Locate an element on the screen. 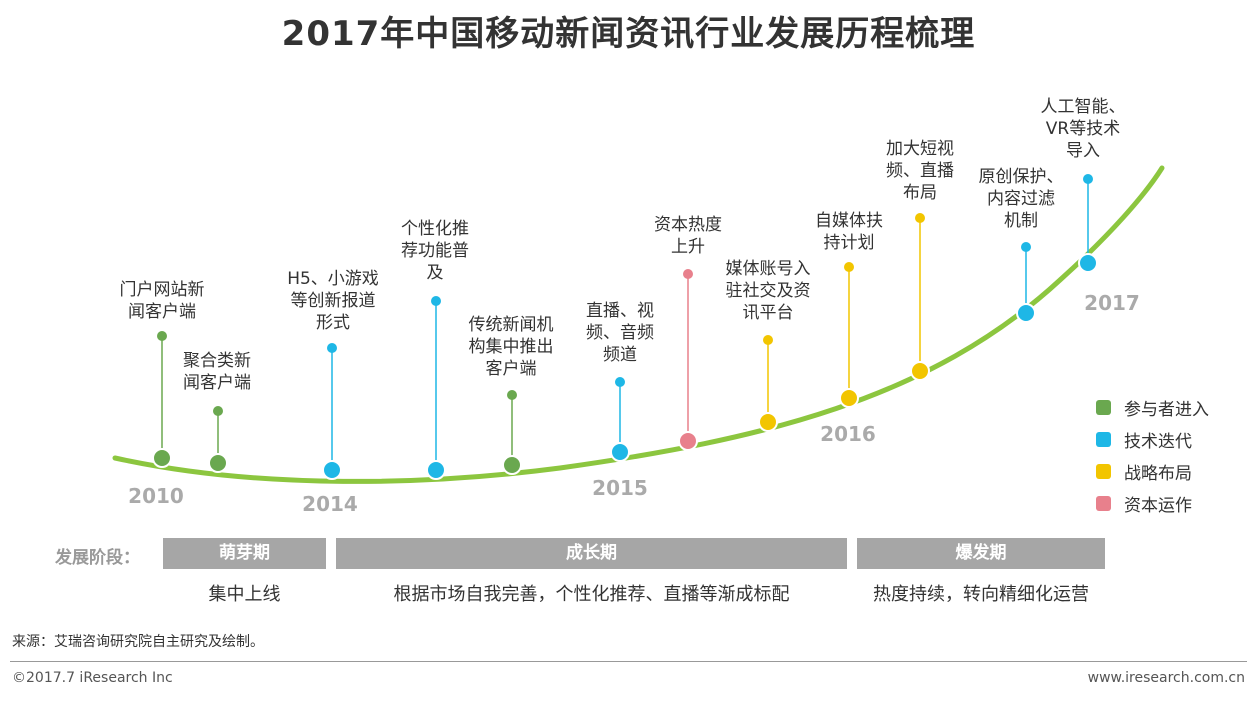 The image size is (1257, 703). event-label-3: H5、小游戏 等创新报道 形式 is located at coordinates (333, 301).